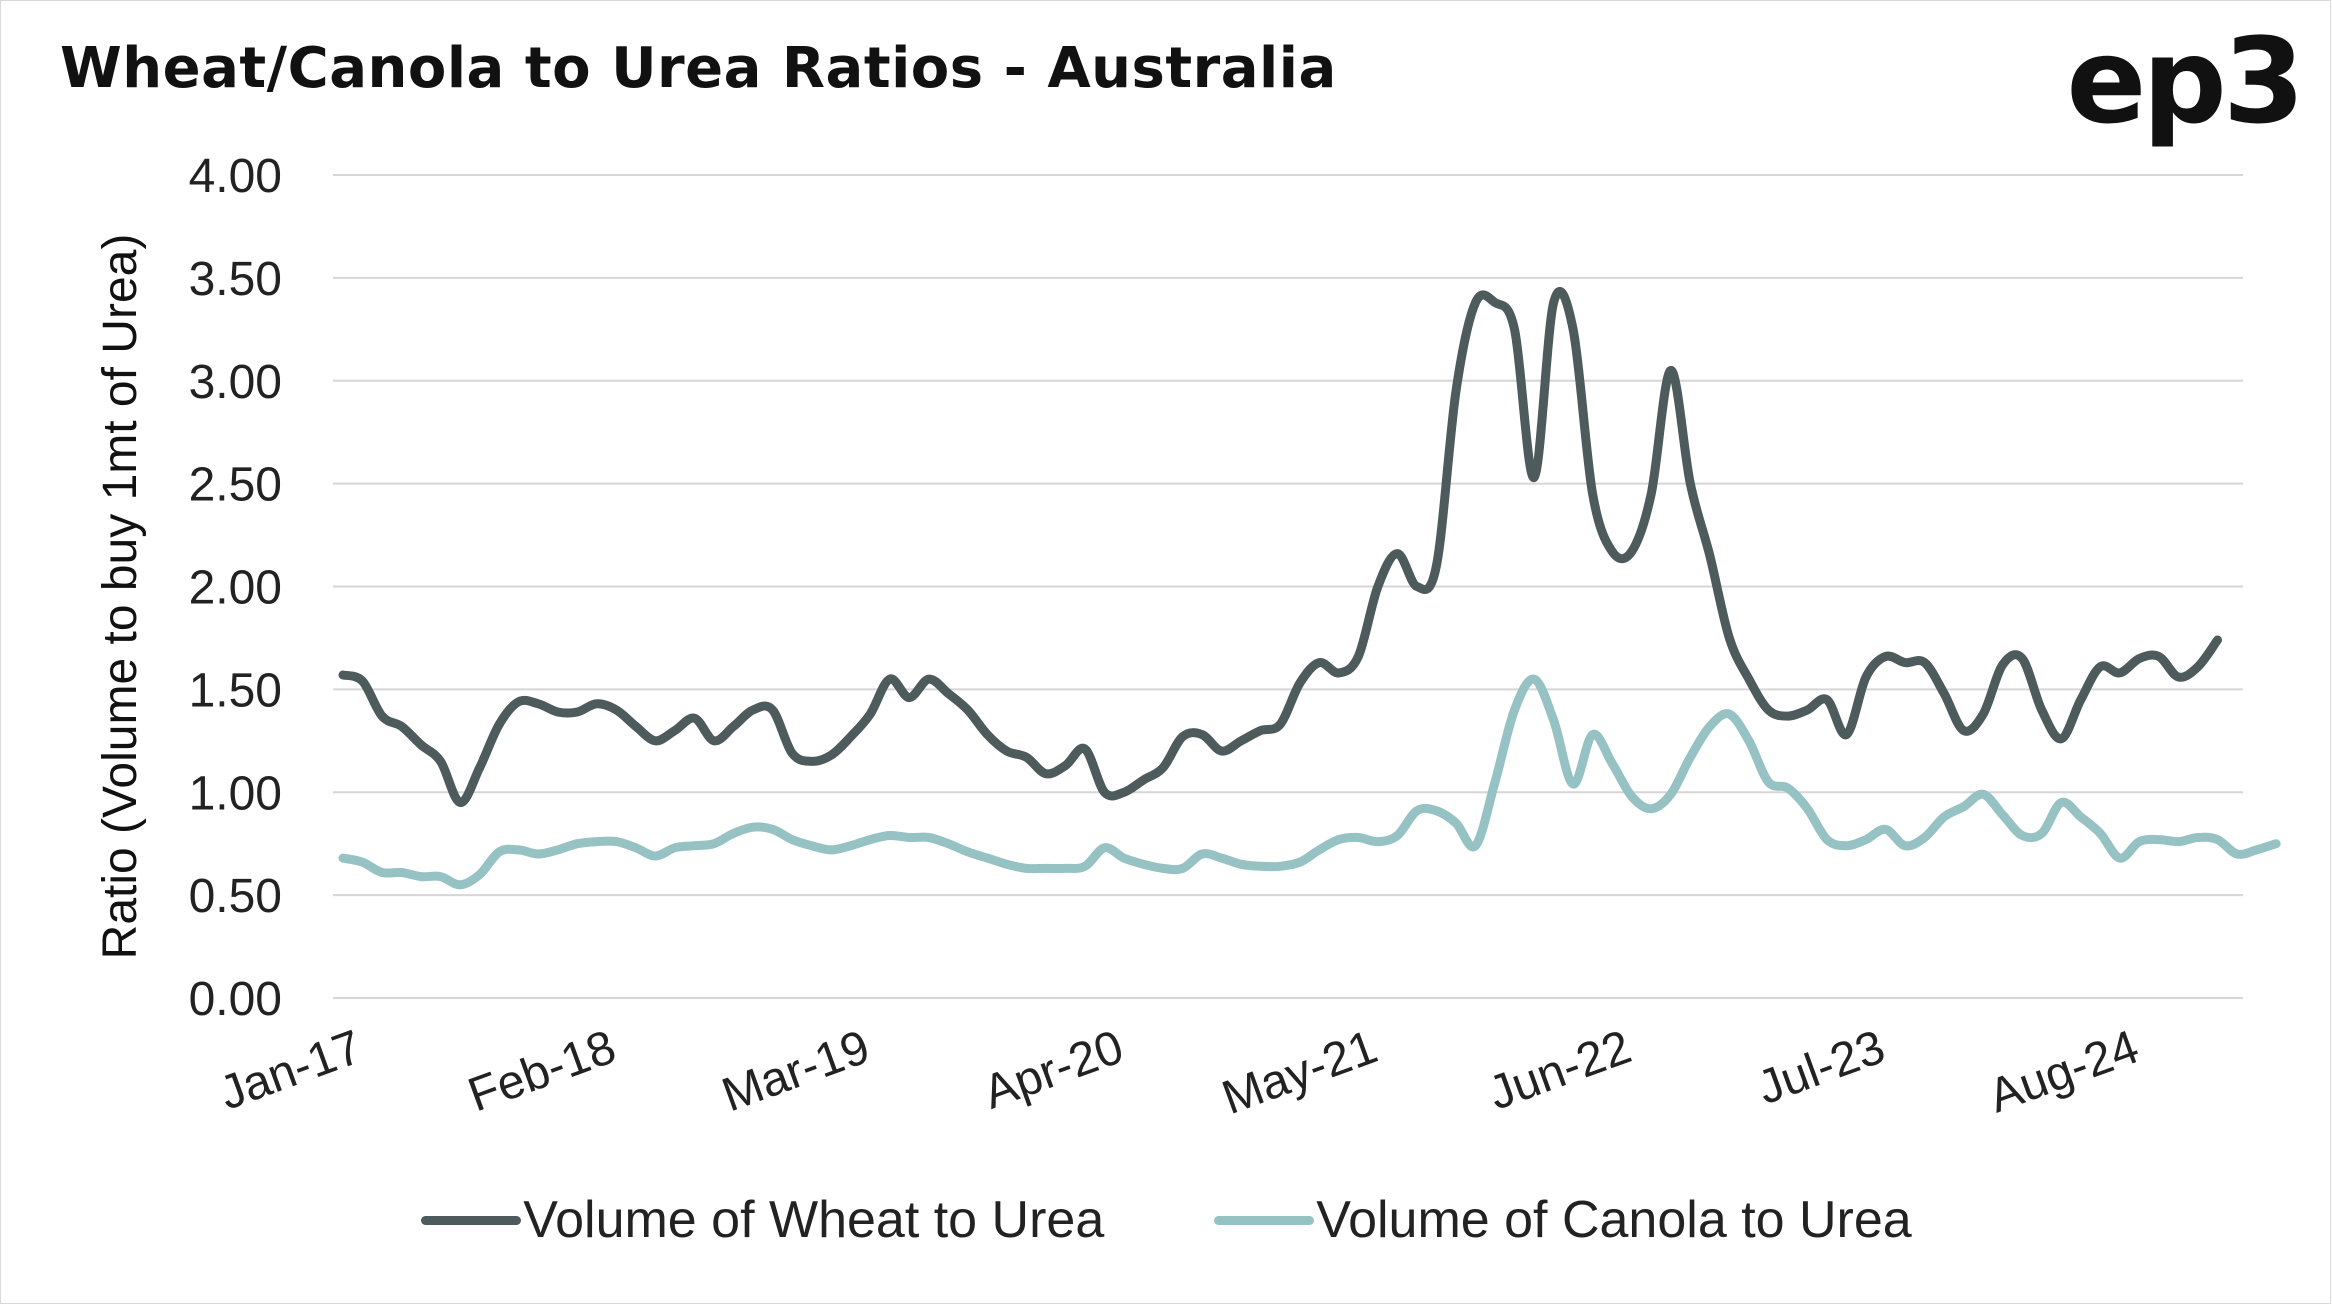 The height and width of the screenshot is (1306, 2333). What do you see at coordinates (235, 896) in the screenshot?
I see `y-tick-label: 0.50` at bounding box center [235, 896].